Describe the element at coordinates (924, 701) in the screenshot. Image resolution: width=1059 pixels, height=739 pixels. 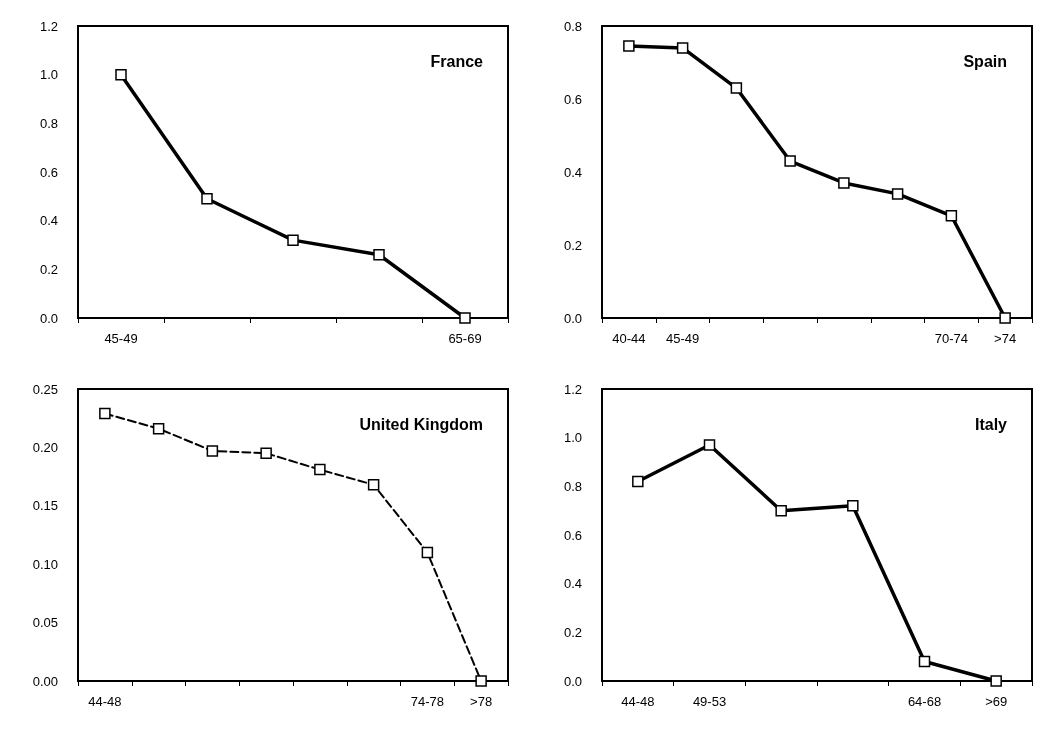
I see `x-tick-label: 64-68` at that location.